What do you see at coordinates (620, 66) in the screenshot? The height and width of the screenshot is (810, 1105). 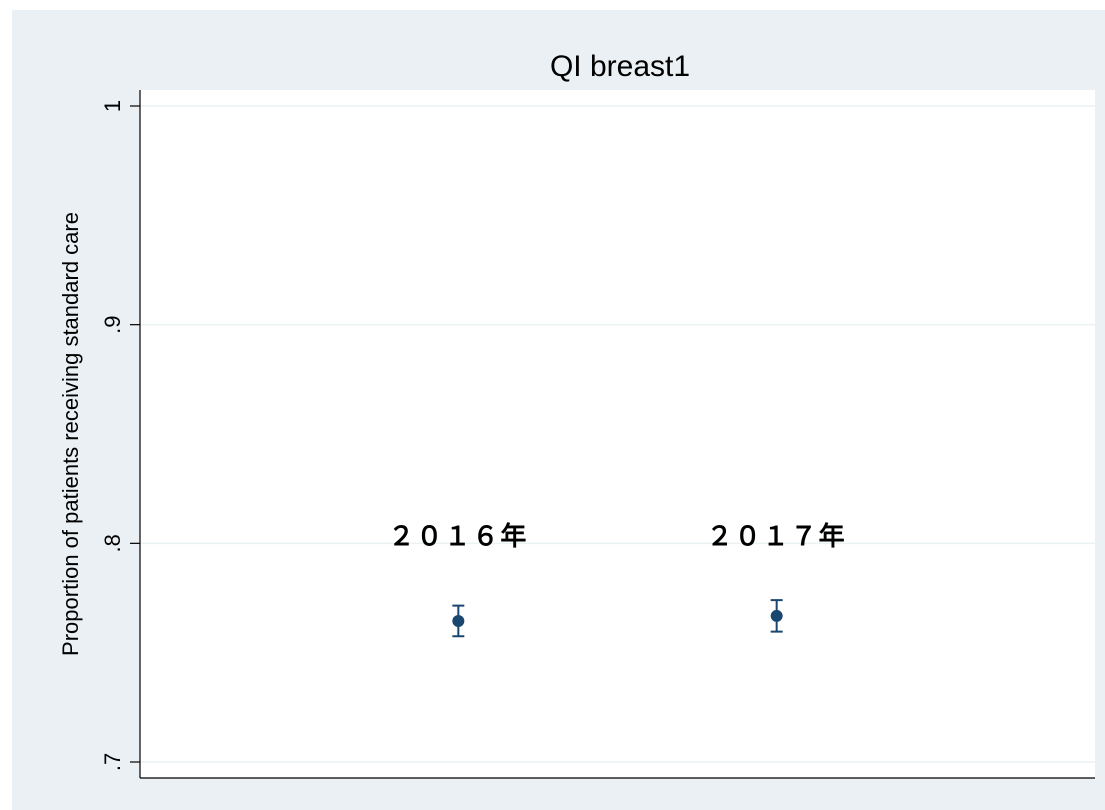 I see `chart-title: QI breast1` at bounding box center [620, 66].